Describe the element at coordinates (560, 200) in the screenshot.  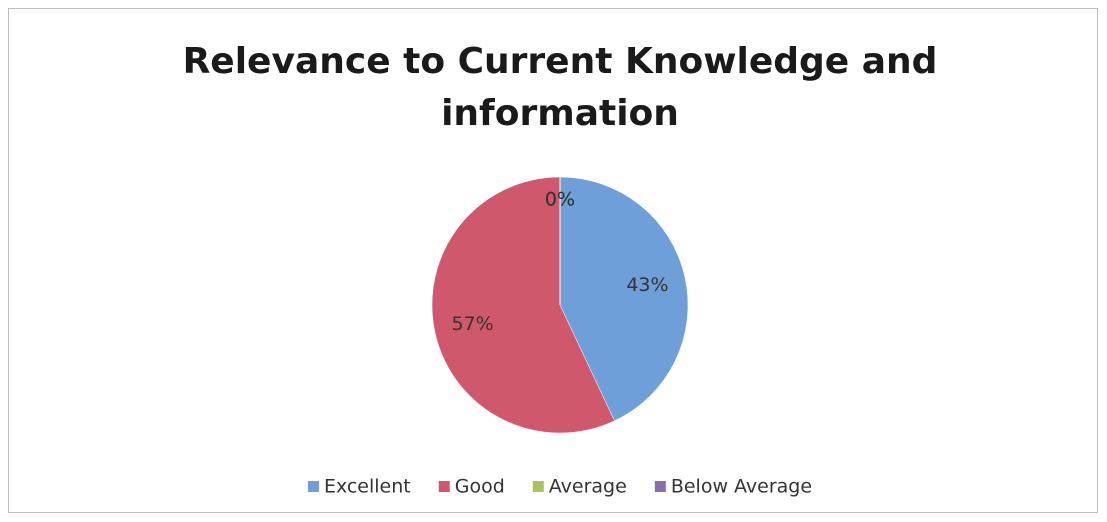
I see `data-label: 0%` at that location.